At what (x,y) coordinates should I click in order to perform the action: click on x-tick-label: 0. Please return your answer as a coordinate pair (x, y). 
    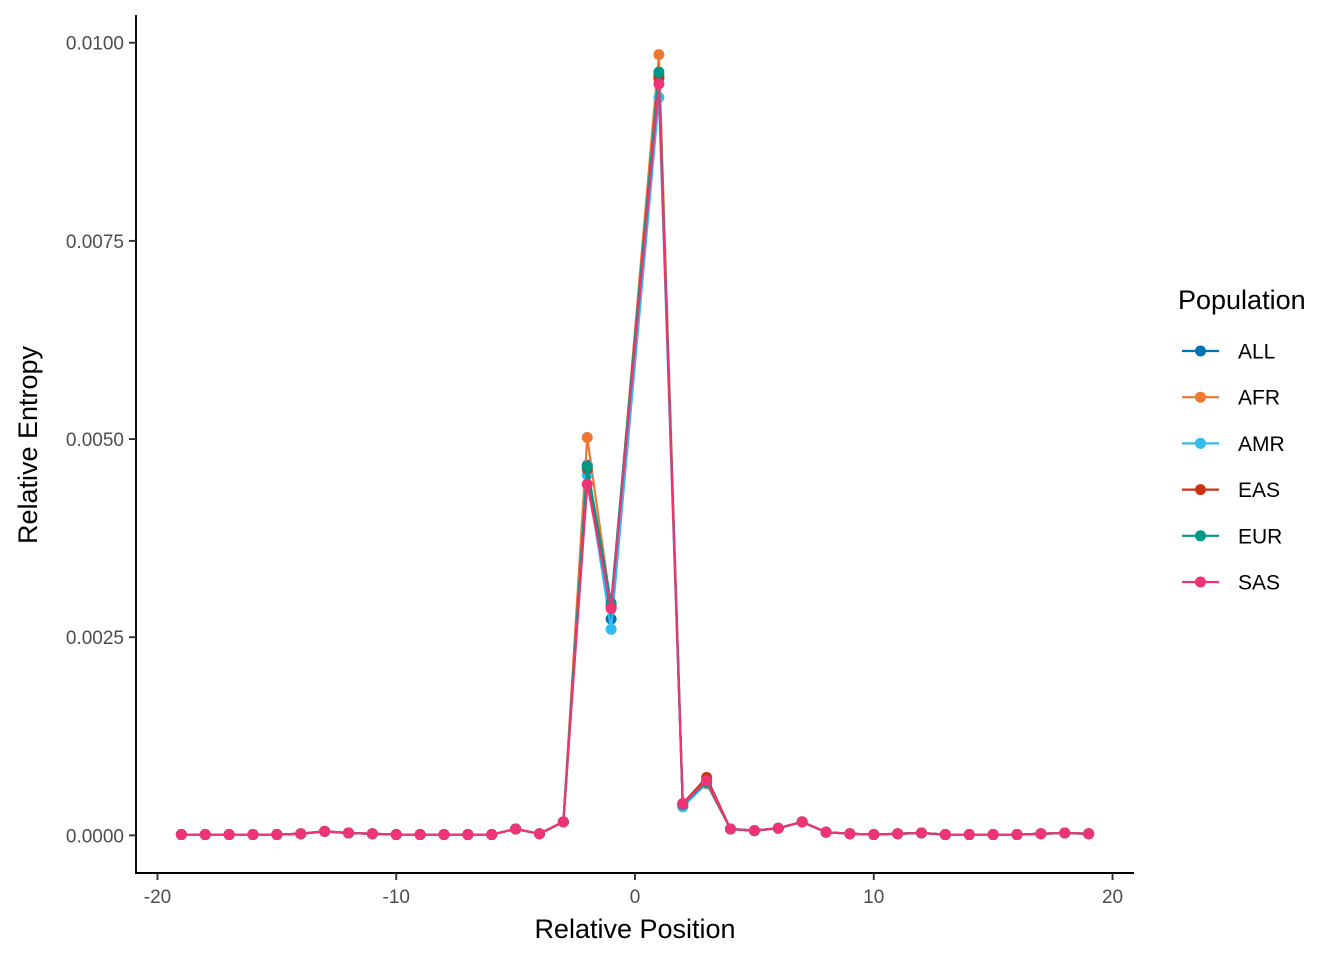
    Looking at the image, I should click on (635, 897).